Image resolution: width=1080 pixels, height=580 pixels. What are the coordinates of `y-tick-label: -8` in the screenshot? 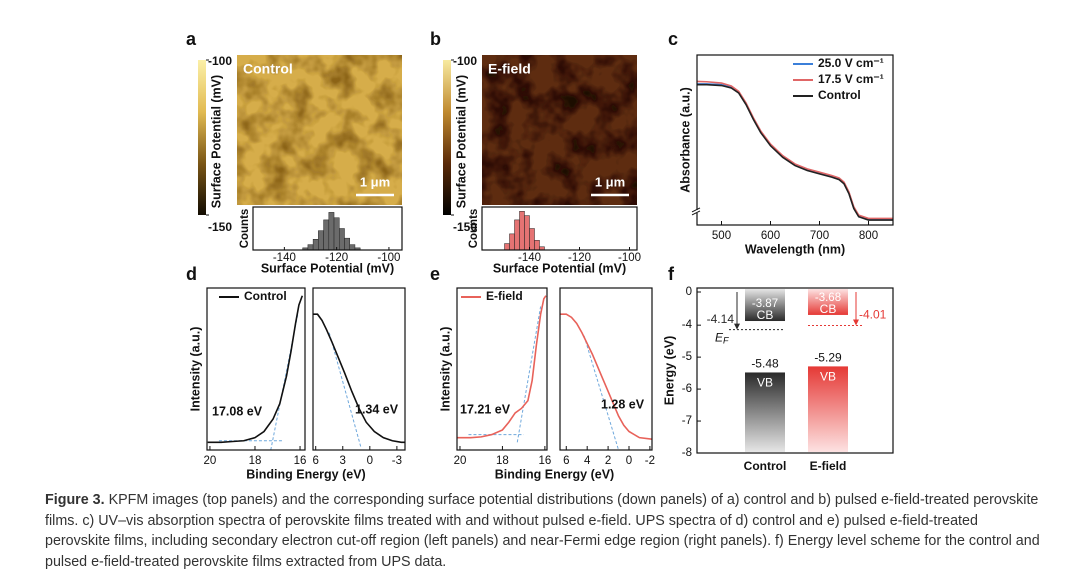 It's located at (687, 453).